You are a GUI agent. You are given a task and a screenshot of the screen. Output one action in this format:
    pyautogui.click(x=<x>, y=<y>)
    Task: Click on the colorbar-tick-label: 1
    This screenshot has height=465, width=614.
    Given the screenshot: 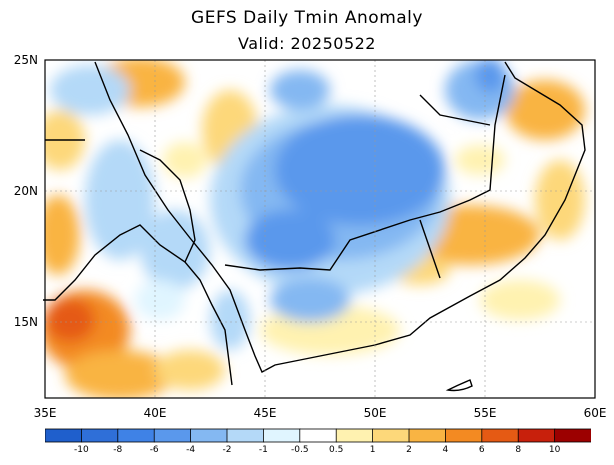 What is the action you would take?
    pyautogui.click(x=372, y=450)
    